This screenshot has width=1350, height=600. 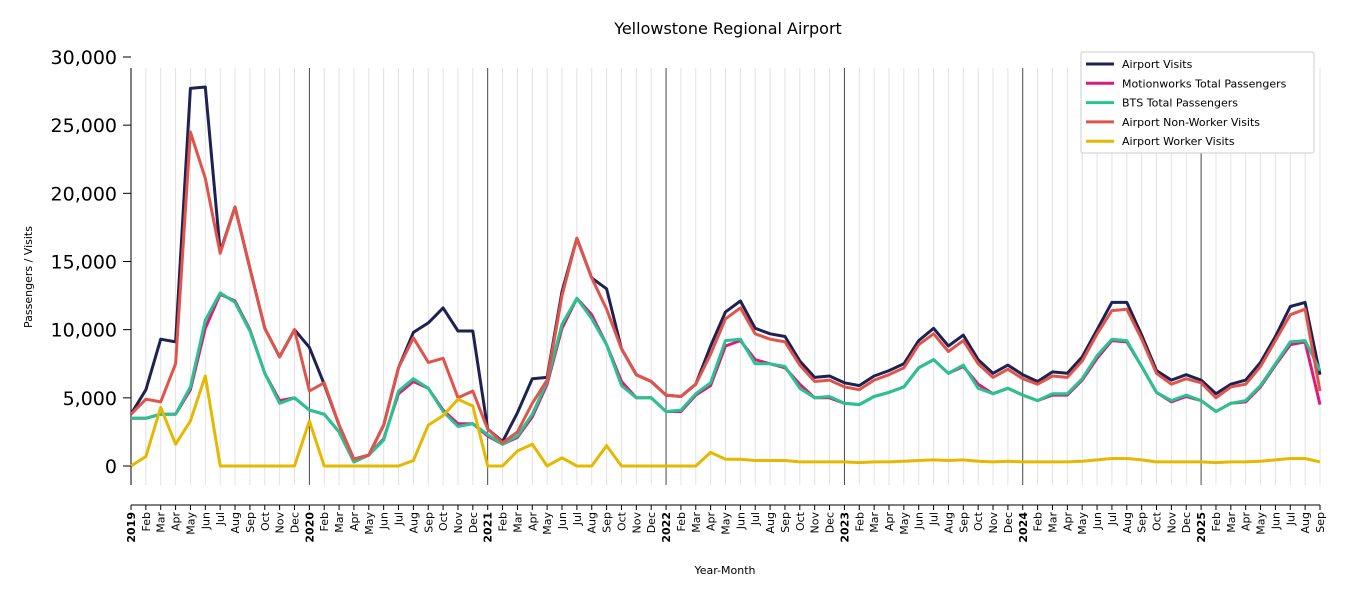 What do you see at coordinates (90, 399) in the screenshot?
I see `y-tick-label: 5,000` at bounding box center [90, 399].